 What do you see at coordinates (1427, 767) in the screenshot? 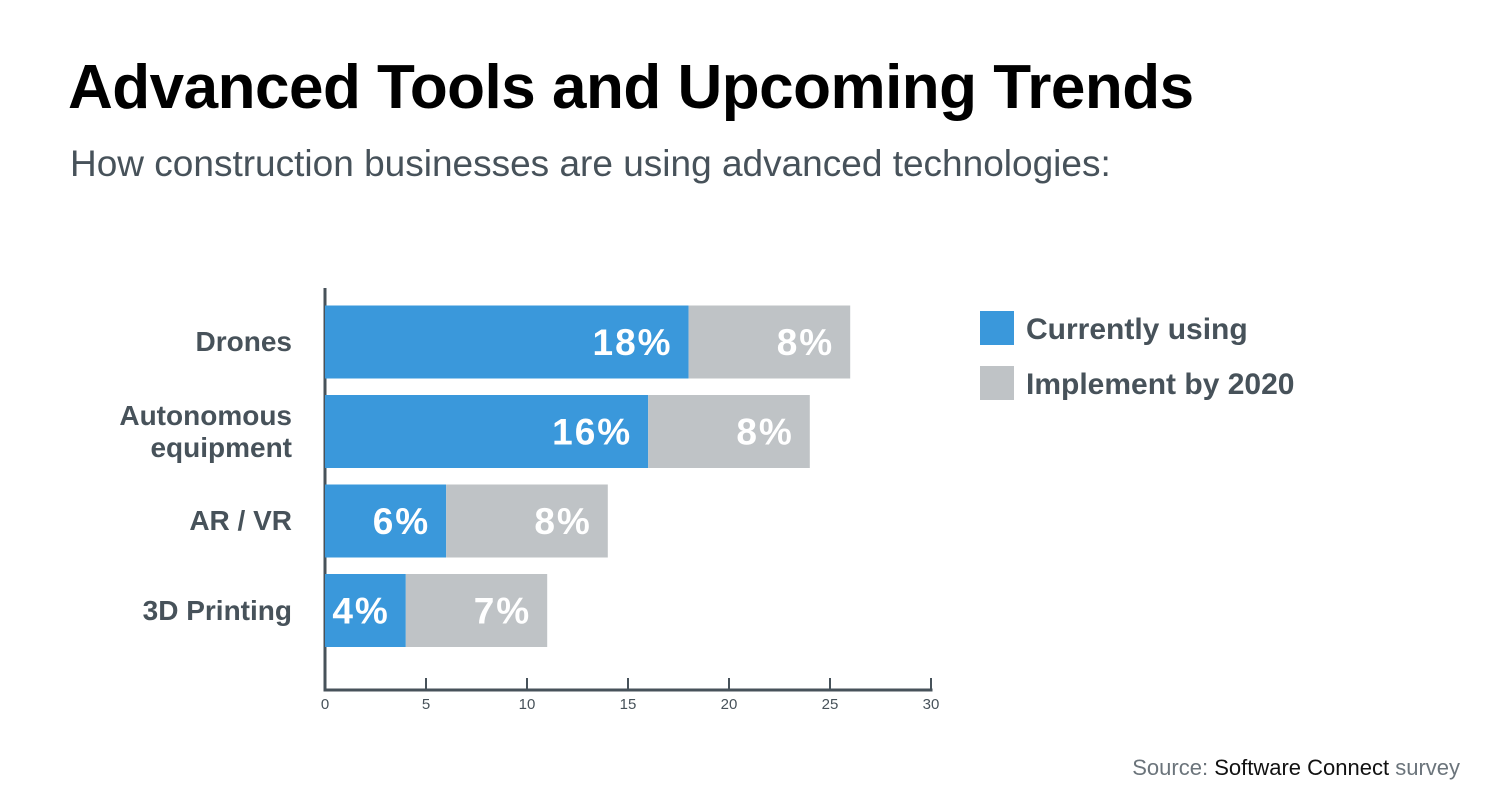
I see `source-suffix: survey` at bounding box center [1427, 767].